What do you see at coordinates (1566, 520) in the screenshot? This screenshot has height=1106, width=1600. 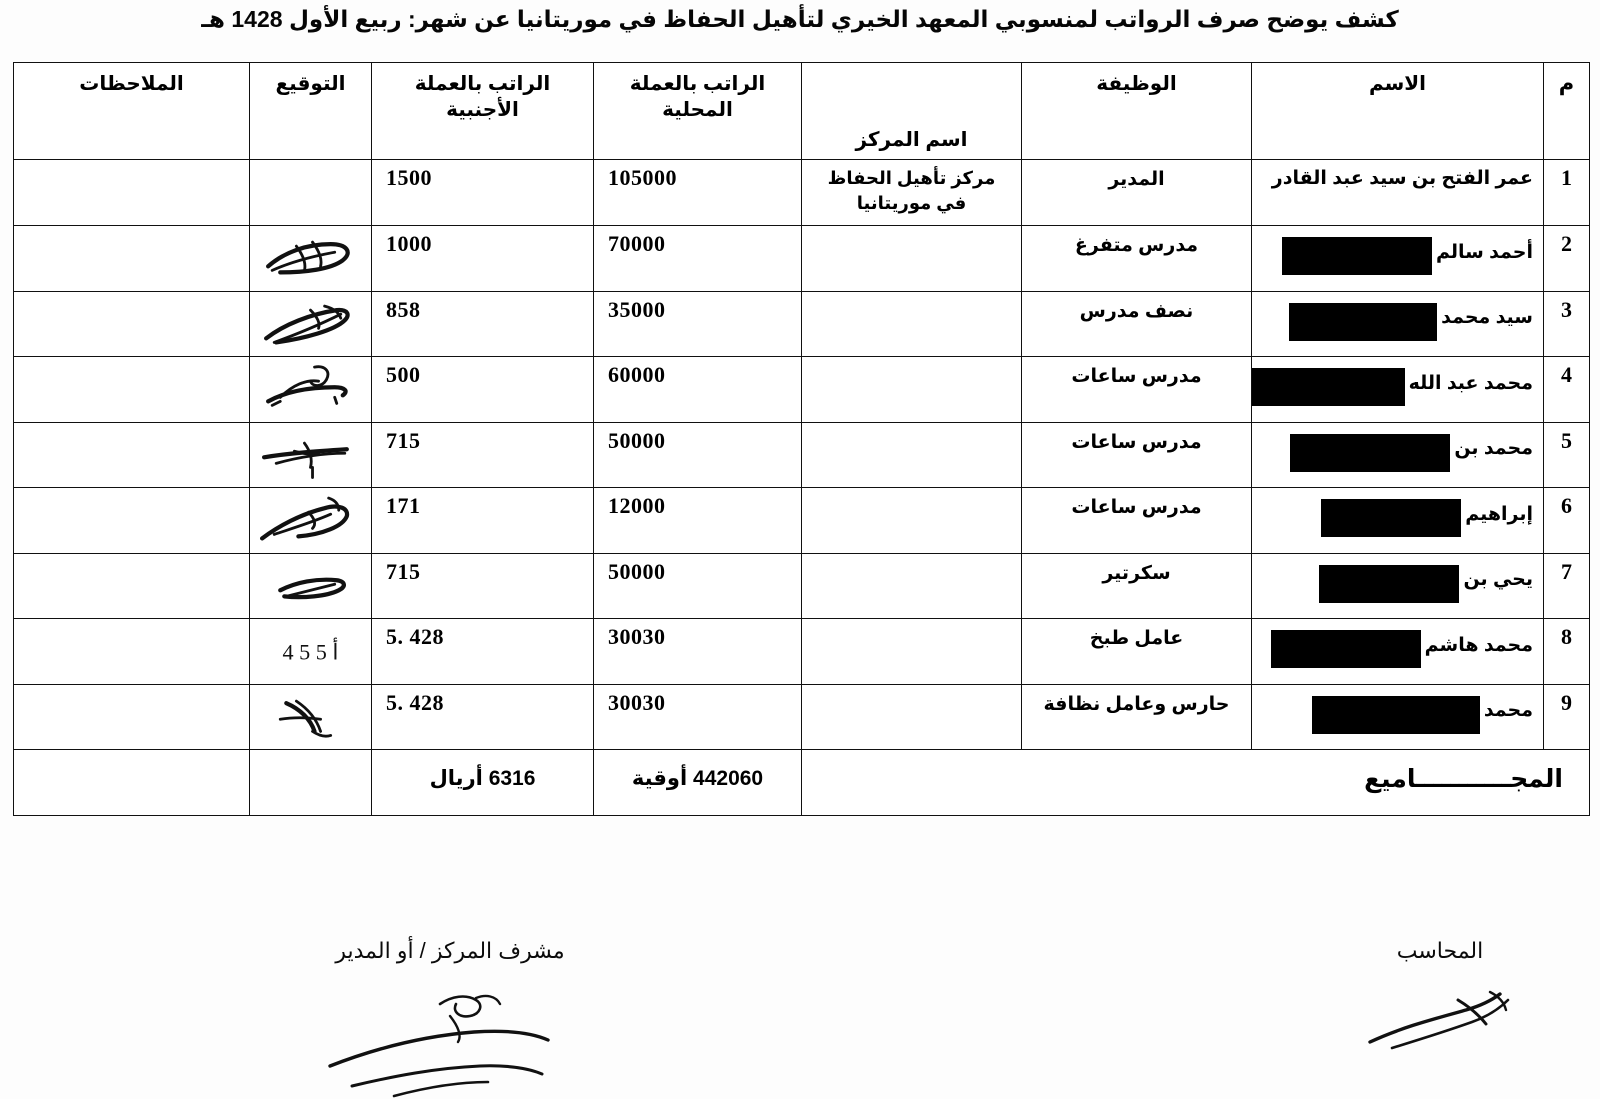 I see `row-number: 6` at bounding box center [1566, 520].